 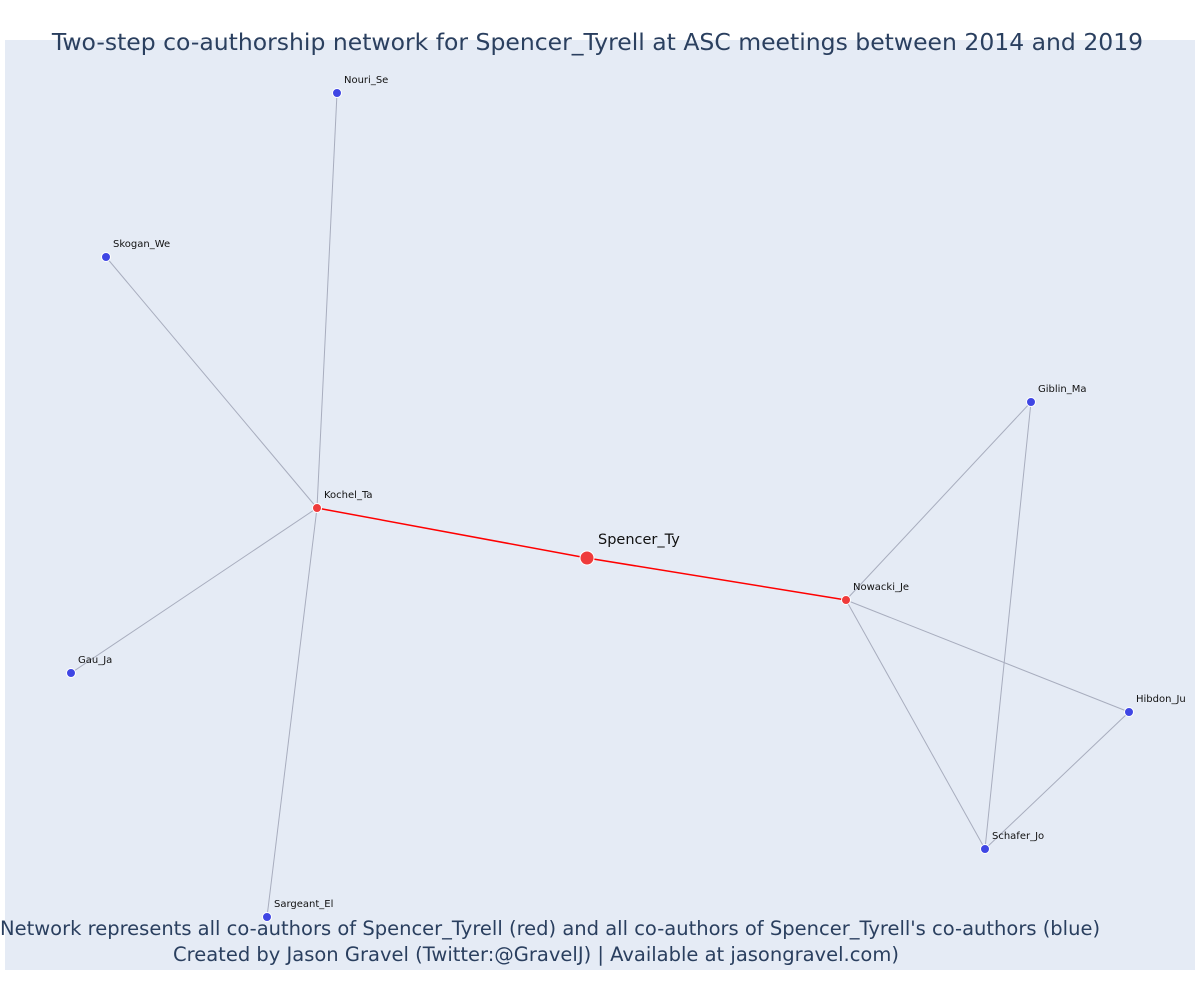 I want to click on node-Spencer_Ty, so click(x=587, y=558).